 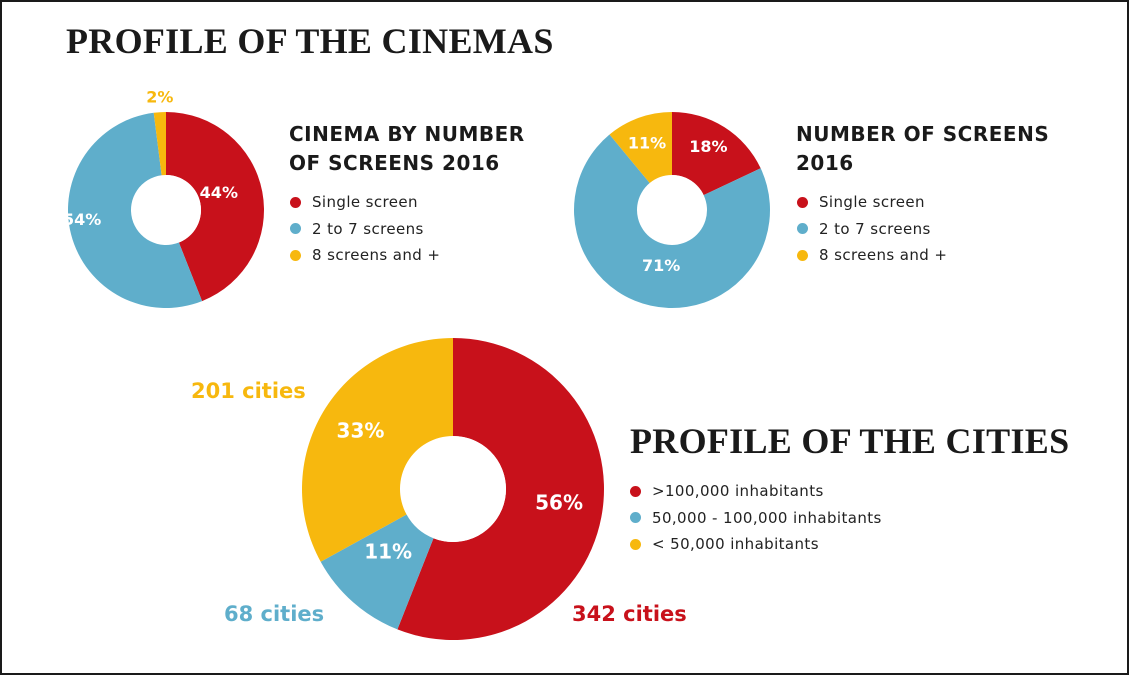 What do you see at coordinates (310, 41) in the screenshot?
I see `page-title: PROFILE OF THE CINEMAS` at bounding box center [310, 41].